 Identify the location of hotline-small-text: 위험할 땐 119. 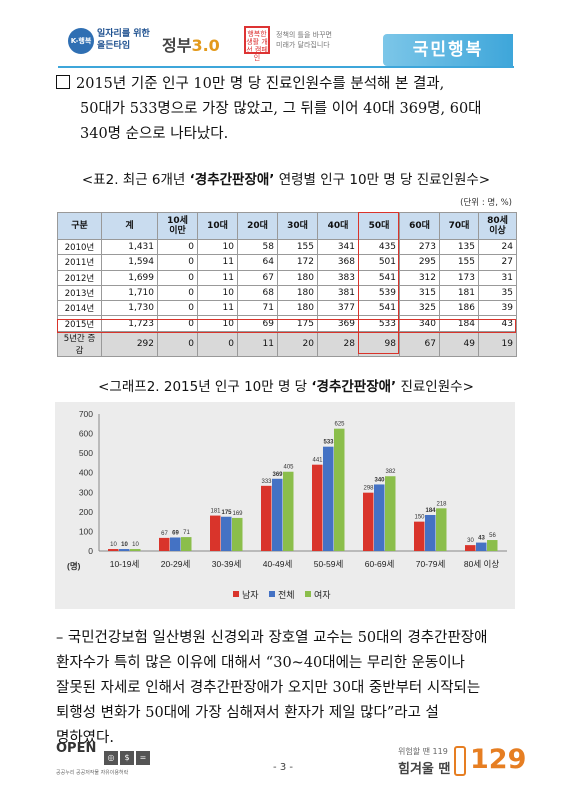
(423, 751).